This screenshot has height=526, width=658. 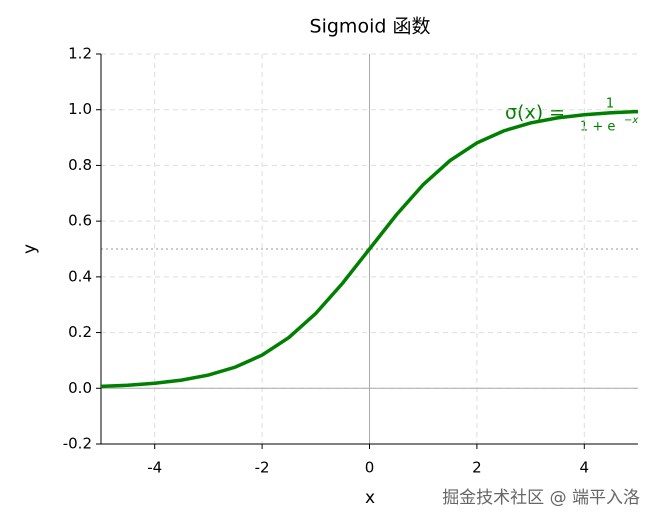 I want to click on y-tick-label: 0.4, so click(x=80, y=276).